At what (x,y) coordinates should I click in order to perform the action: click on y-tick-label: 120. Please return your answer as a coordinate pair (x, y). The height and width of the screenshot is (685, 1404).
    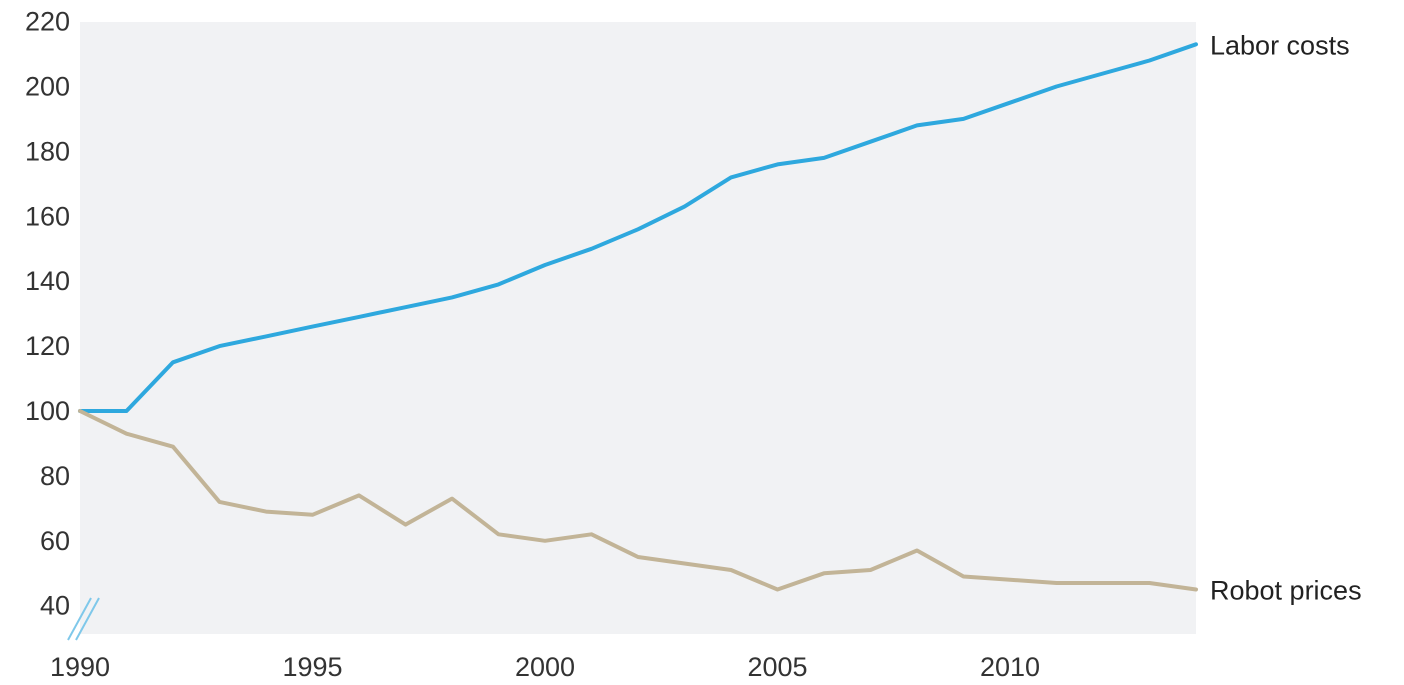
    Looking at the image, I should click on (47, 346).